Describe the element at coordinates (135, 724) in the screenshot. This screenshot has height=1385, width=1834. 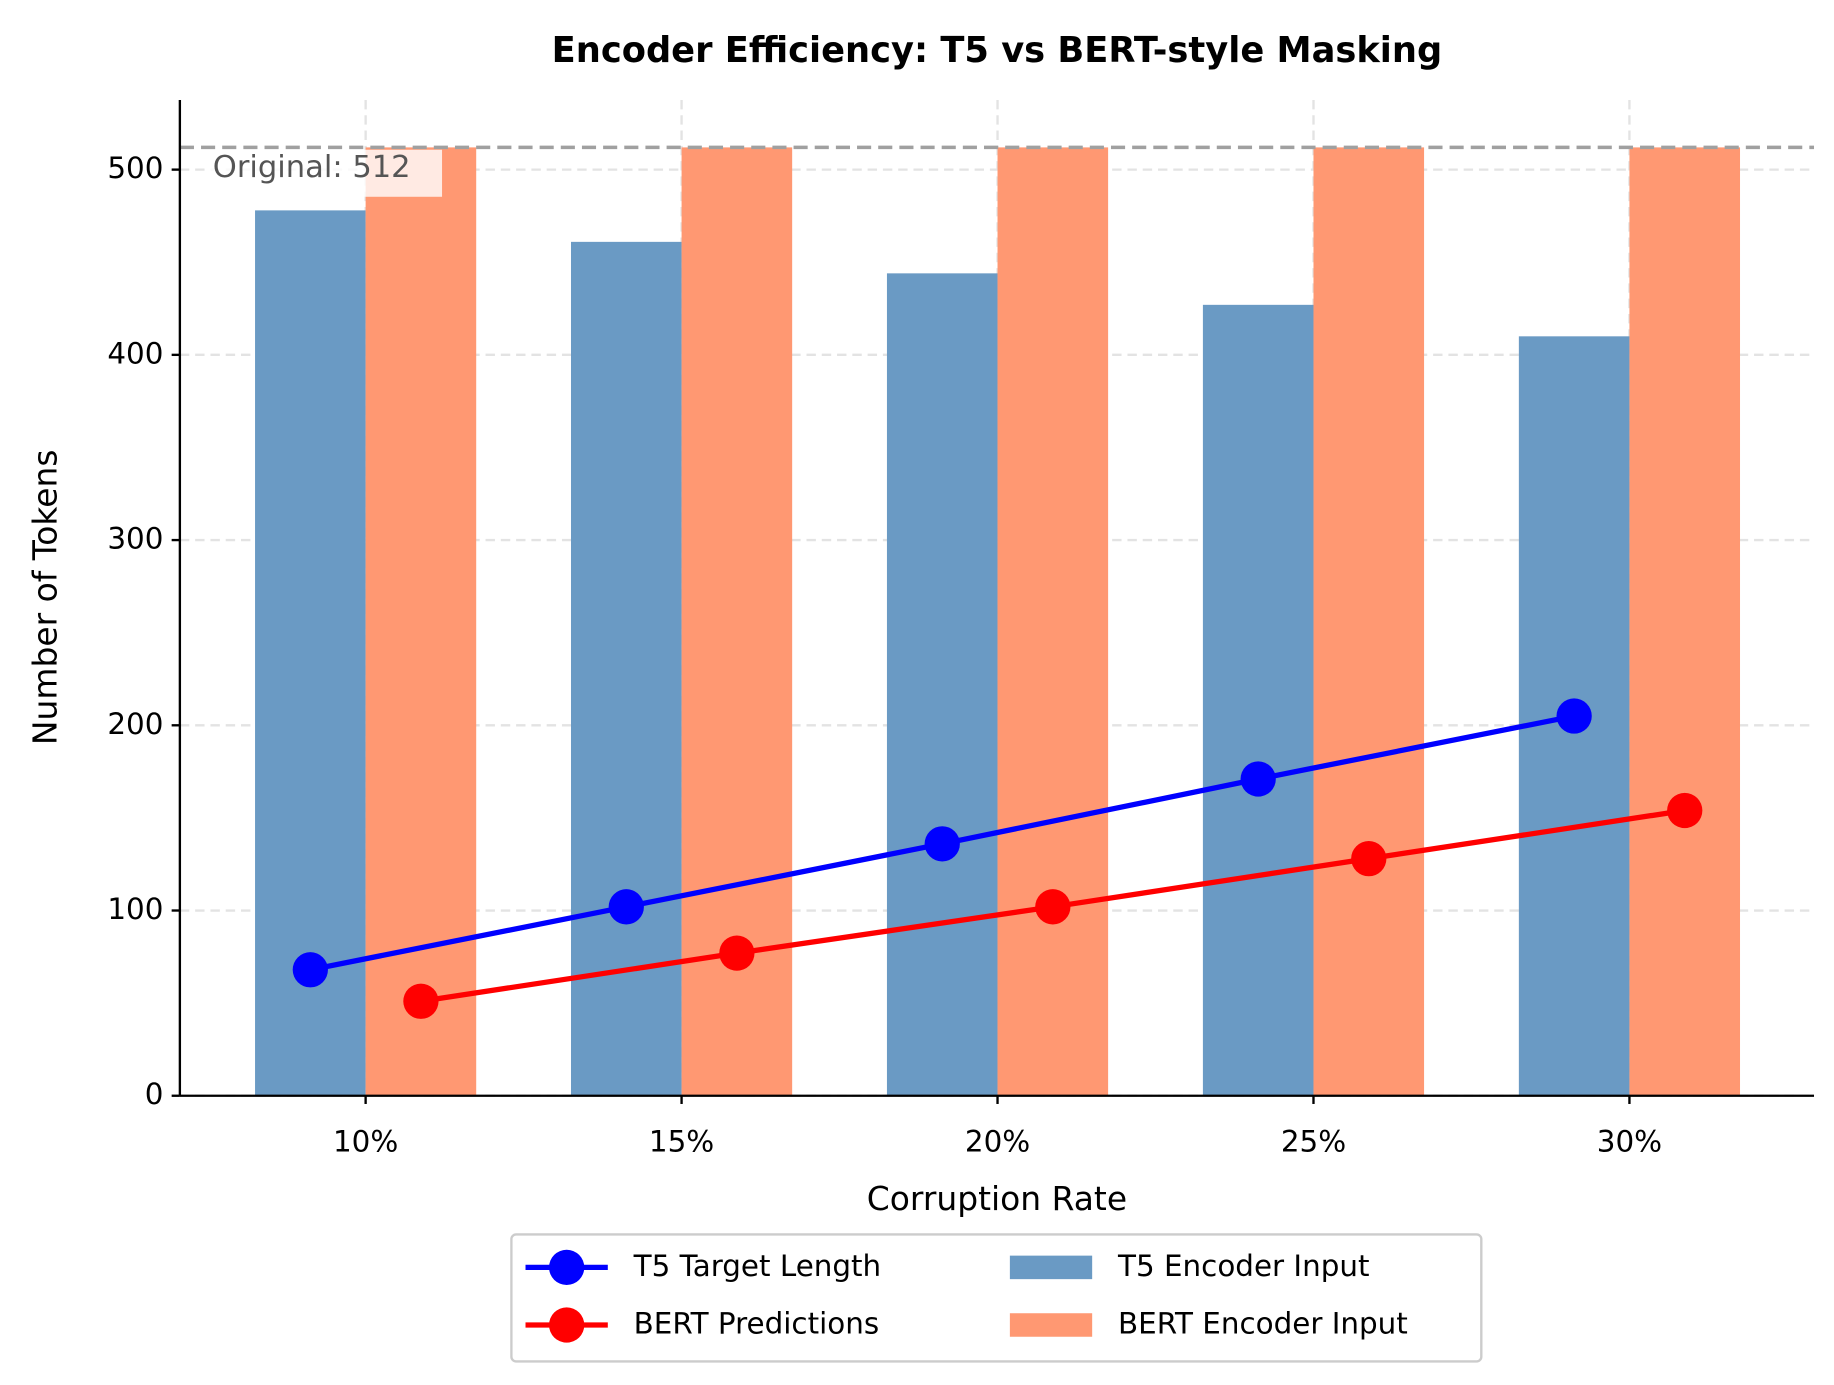
I see `y-tick-label: 200` at that location.